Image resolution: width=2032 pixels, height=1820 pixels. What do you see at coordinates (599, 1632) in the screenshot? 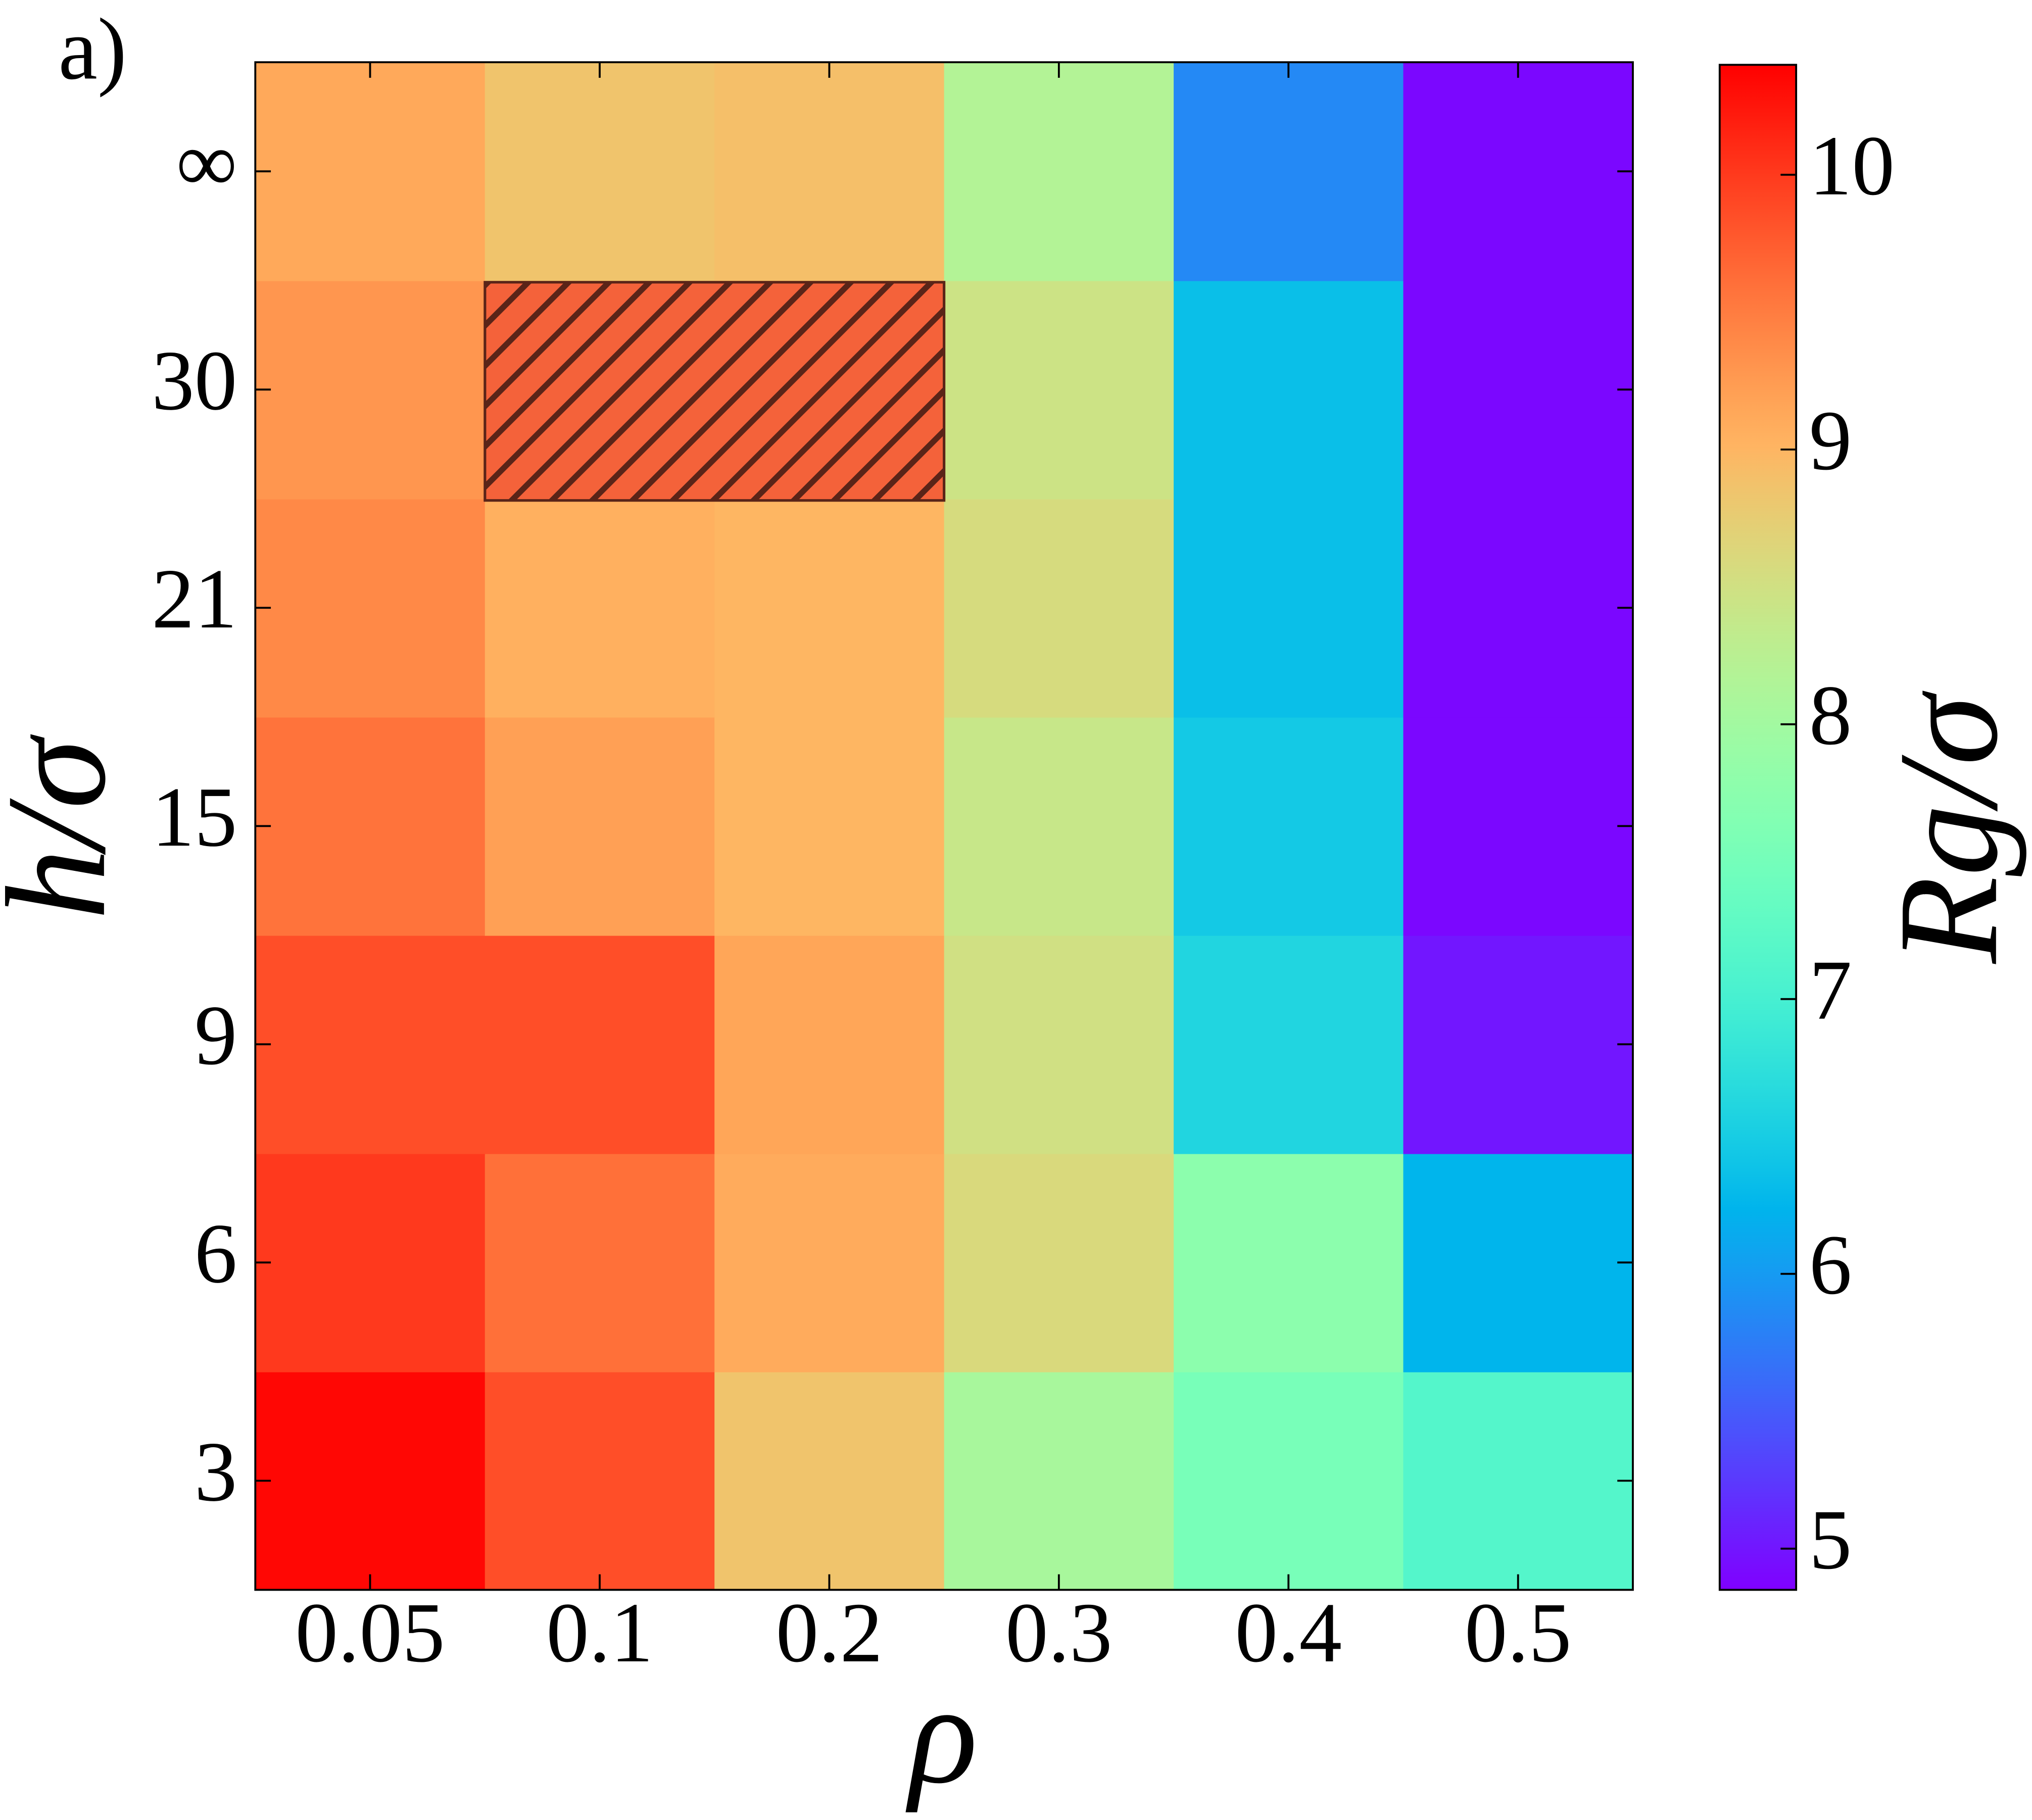
I see `x-tick-label: 0.1` at bounding box center [599, 1632].